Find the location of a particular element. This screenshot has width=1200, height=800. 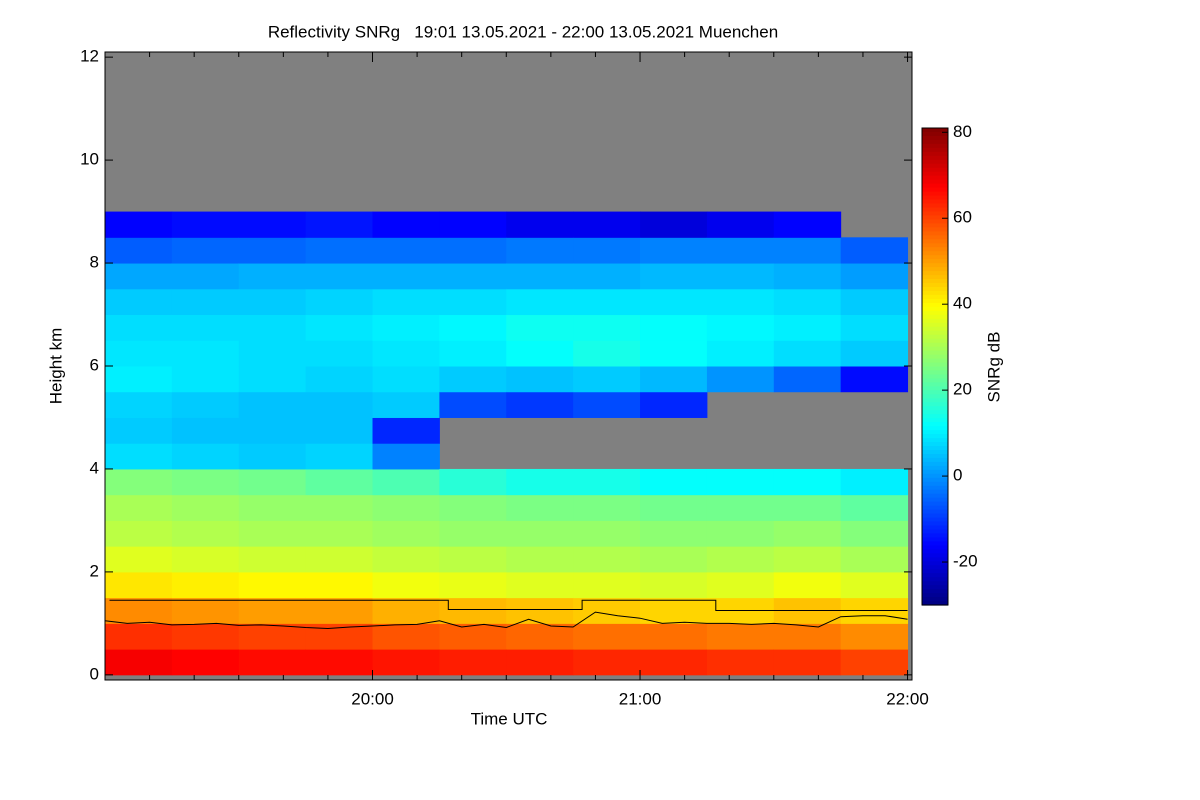

y-tick-label: 4 is located at coordinates (94, 467).